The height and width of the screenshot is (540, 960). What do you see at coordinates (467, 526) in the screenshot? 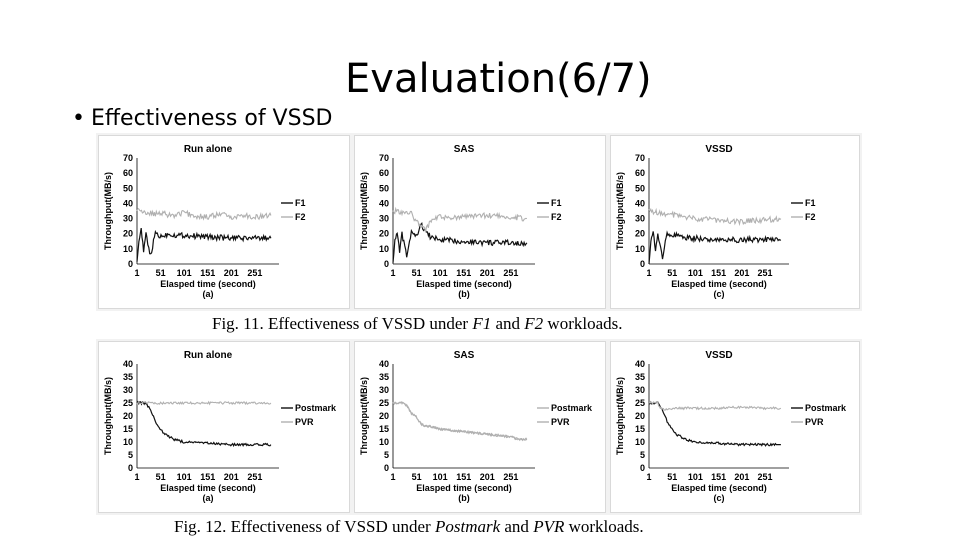
I see `fig12-caption-w1: Postmark` at bounding box center [467, 526].